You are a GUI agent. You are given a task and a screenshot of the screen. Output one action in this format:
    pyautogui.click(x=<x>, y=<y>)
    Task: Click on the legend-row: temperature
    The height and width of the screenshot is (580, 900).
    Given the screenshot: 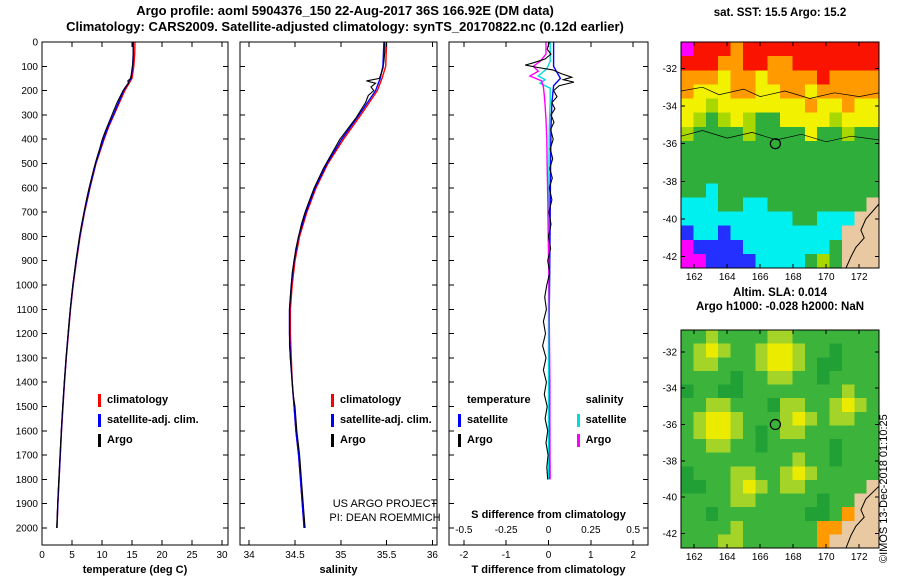 What is the action you would take?
    pyautogui.click(x=494, y=400)
    